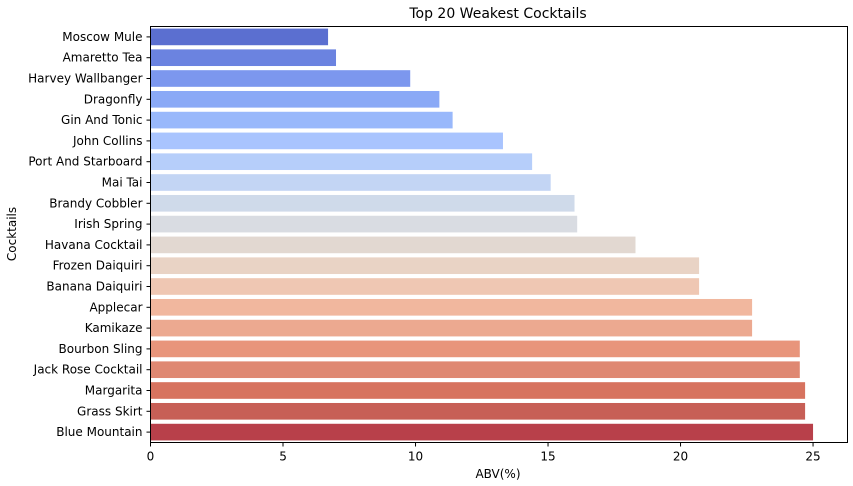  What do you see at coordinates (113, 99) in the screenshot?
I see `y-tick-label: Dragonfly` at bounding box center [113, 99].